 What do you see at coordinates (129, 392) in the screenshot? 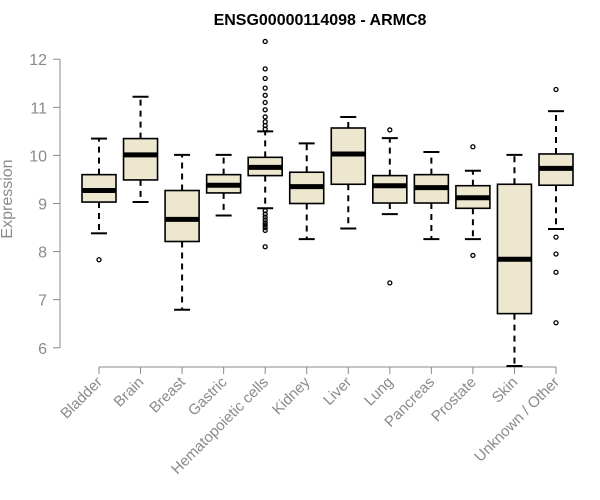
I see `x-tick-label: Brain` at bounding box center [129, 392].